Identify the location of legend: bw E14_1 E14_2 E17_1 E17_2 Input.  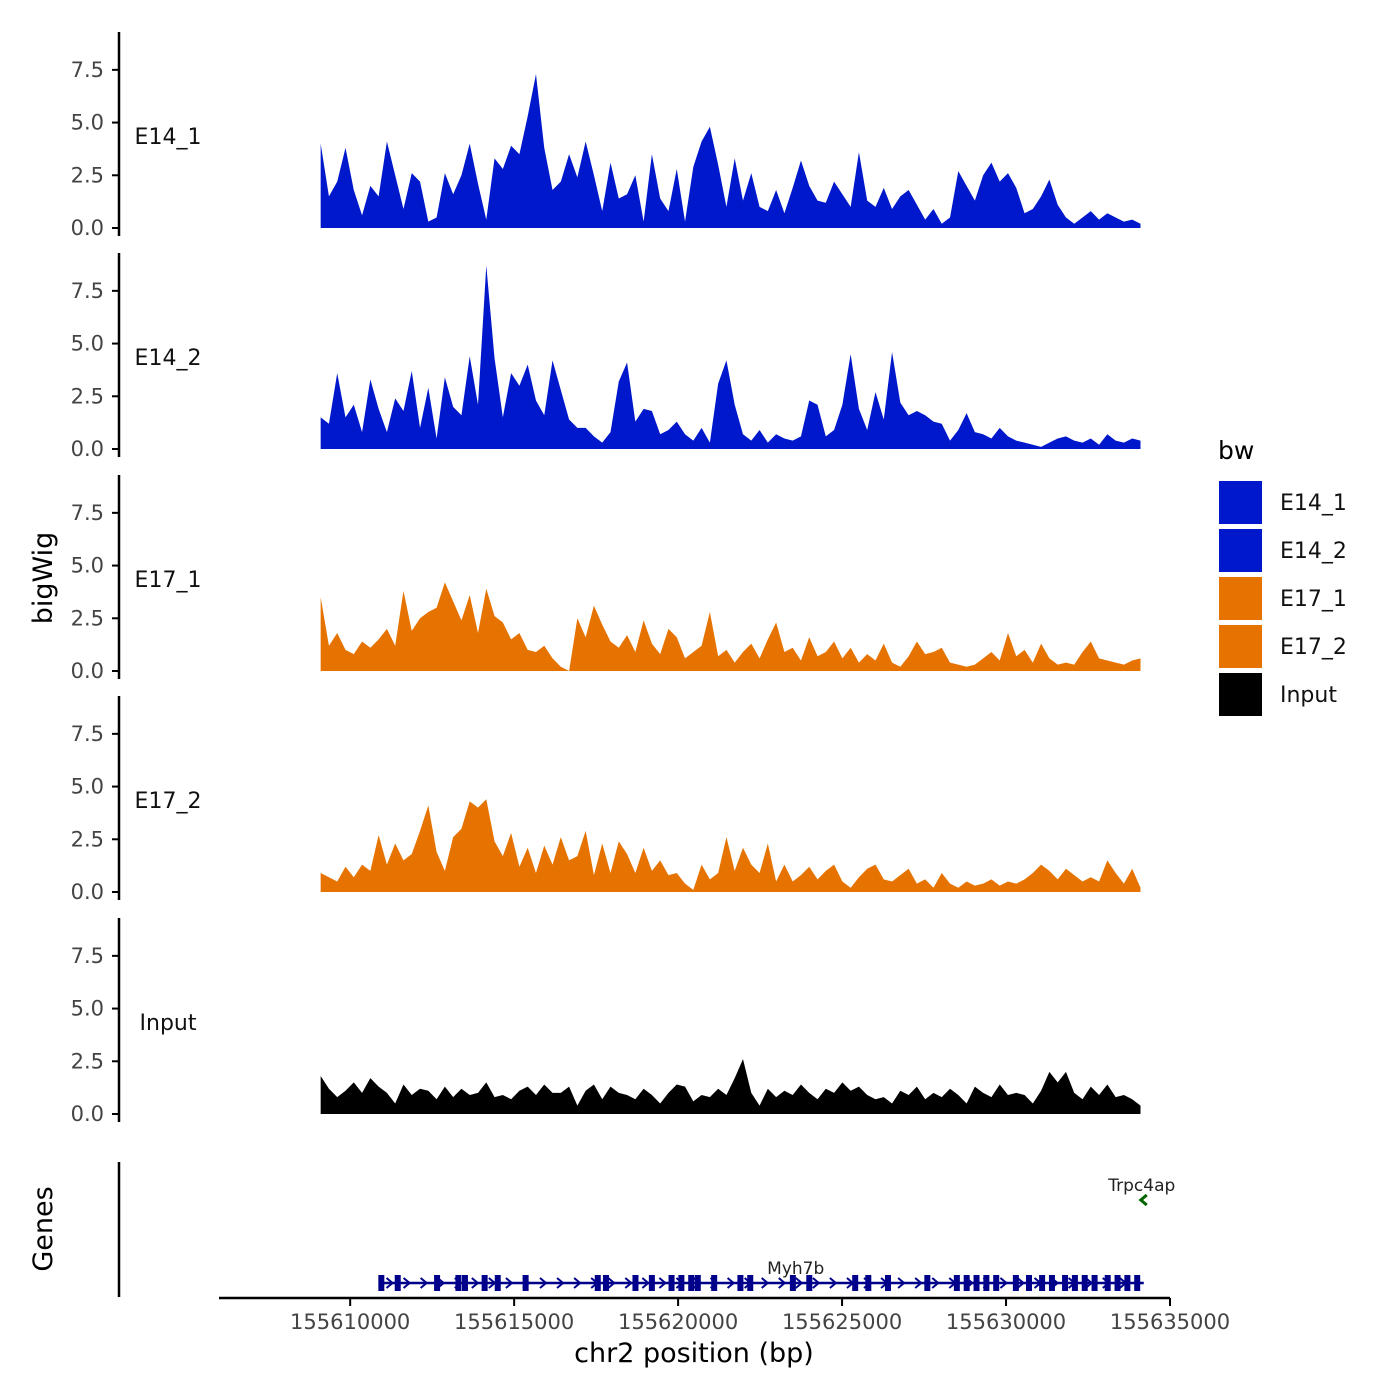
(1282, 577).